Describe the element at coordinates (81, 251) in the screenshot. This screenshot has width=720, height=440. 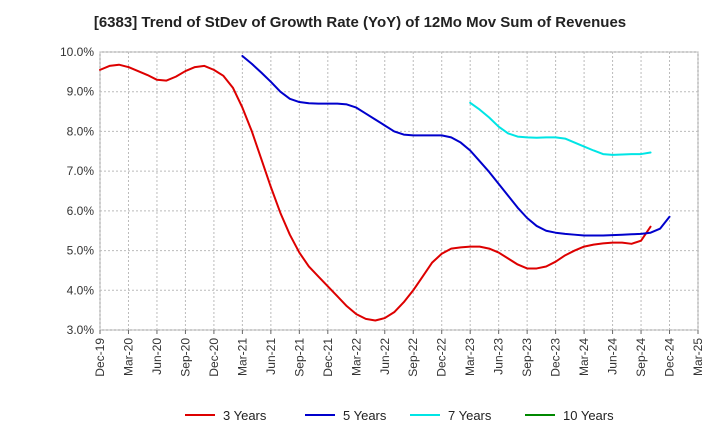
I see `y-tick-label: 5.0%` at that location.